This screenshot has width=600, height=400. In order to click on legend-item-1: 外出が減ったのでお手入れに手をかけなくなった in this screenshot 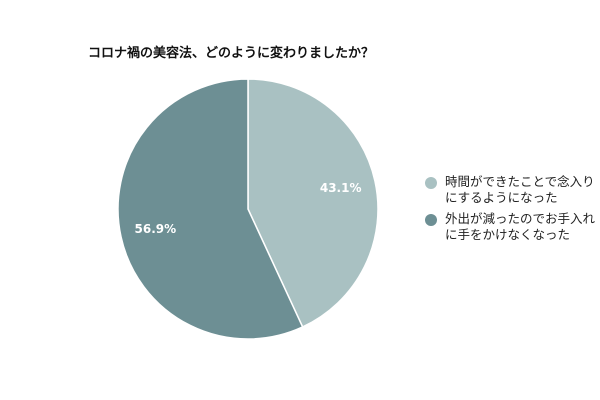, I will do `click(512, 227)`.